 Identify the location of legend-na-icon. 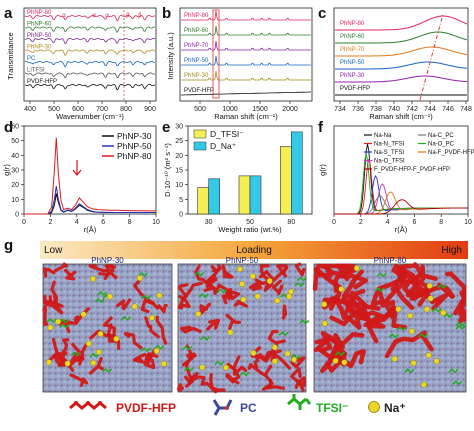
(374, 407).